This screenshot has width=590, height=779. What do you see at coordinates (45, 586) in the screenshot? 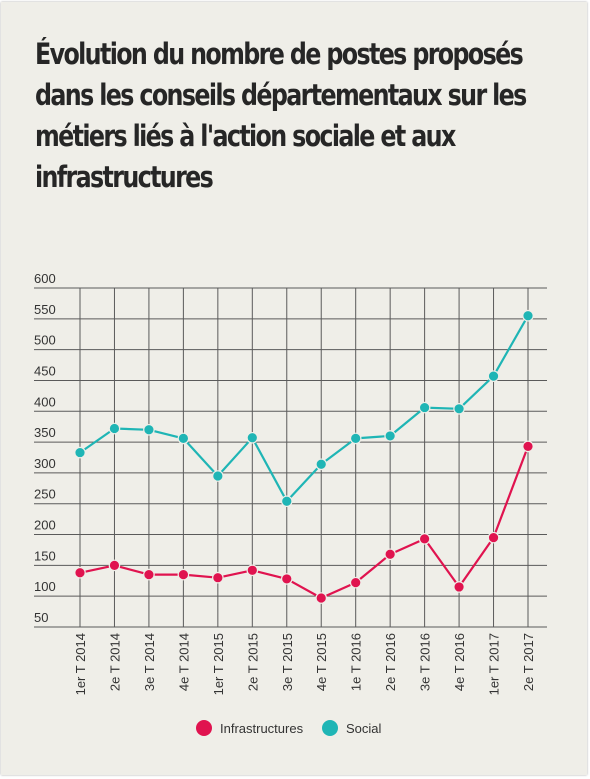
I see `y-tick-label: 100` at bounding box center [45, 586].